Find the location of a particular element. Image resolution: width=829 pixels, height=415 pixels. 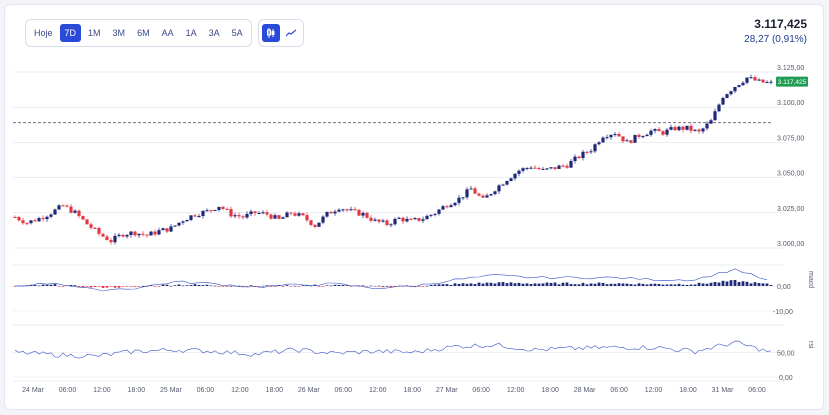

range-button-hoje: Hoje is located at coordinates (43, 33).